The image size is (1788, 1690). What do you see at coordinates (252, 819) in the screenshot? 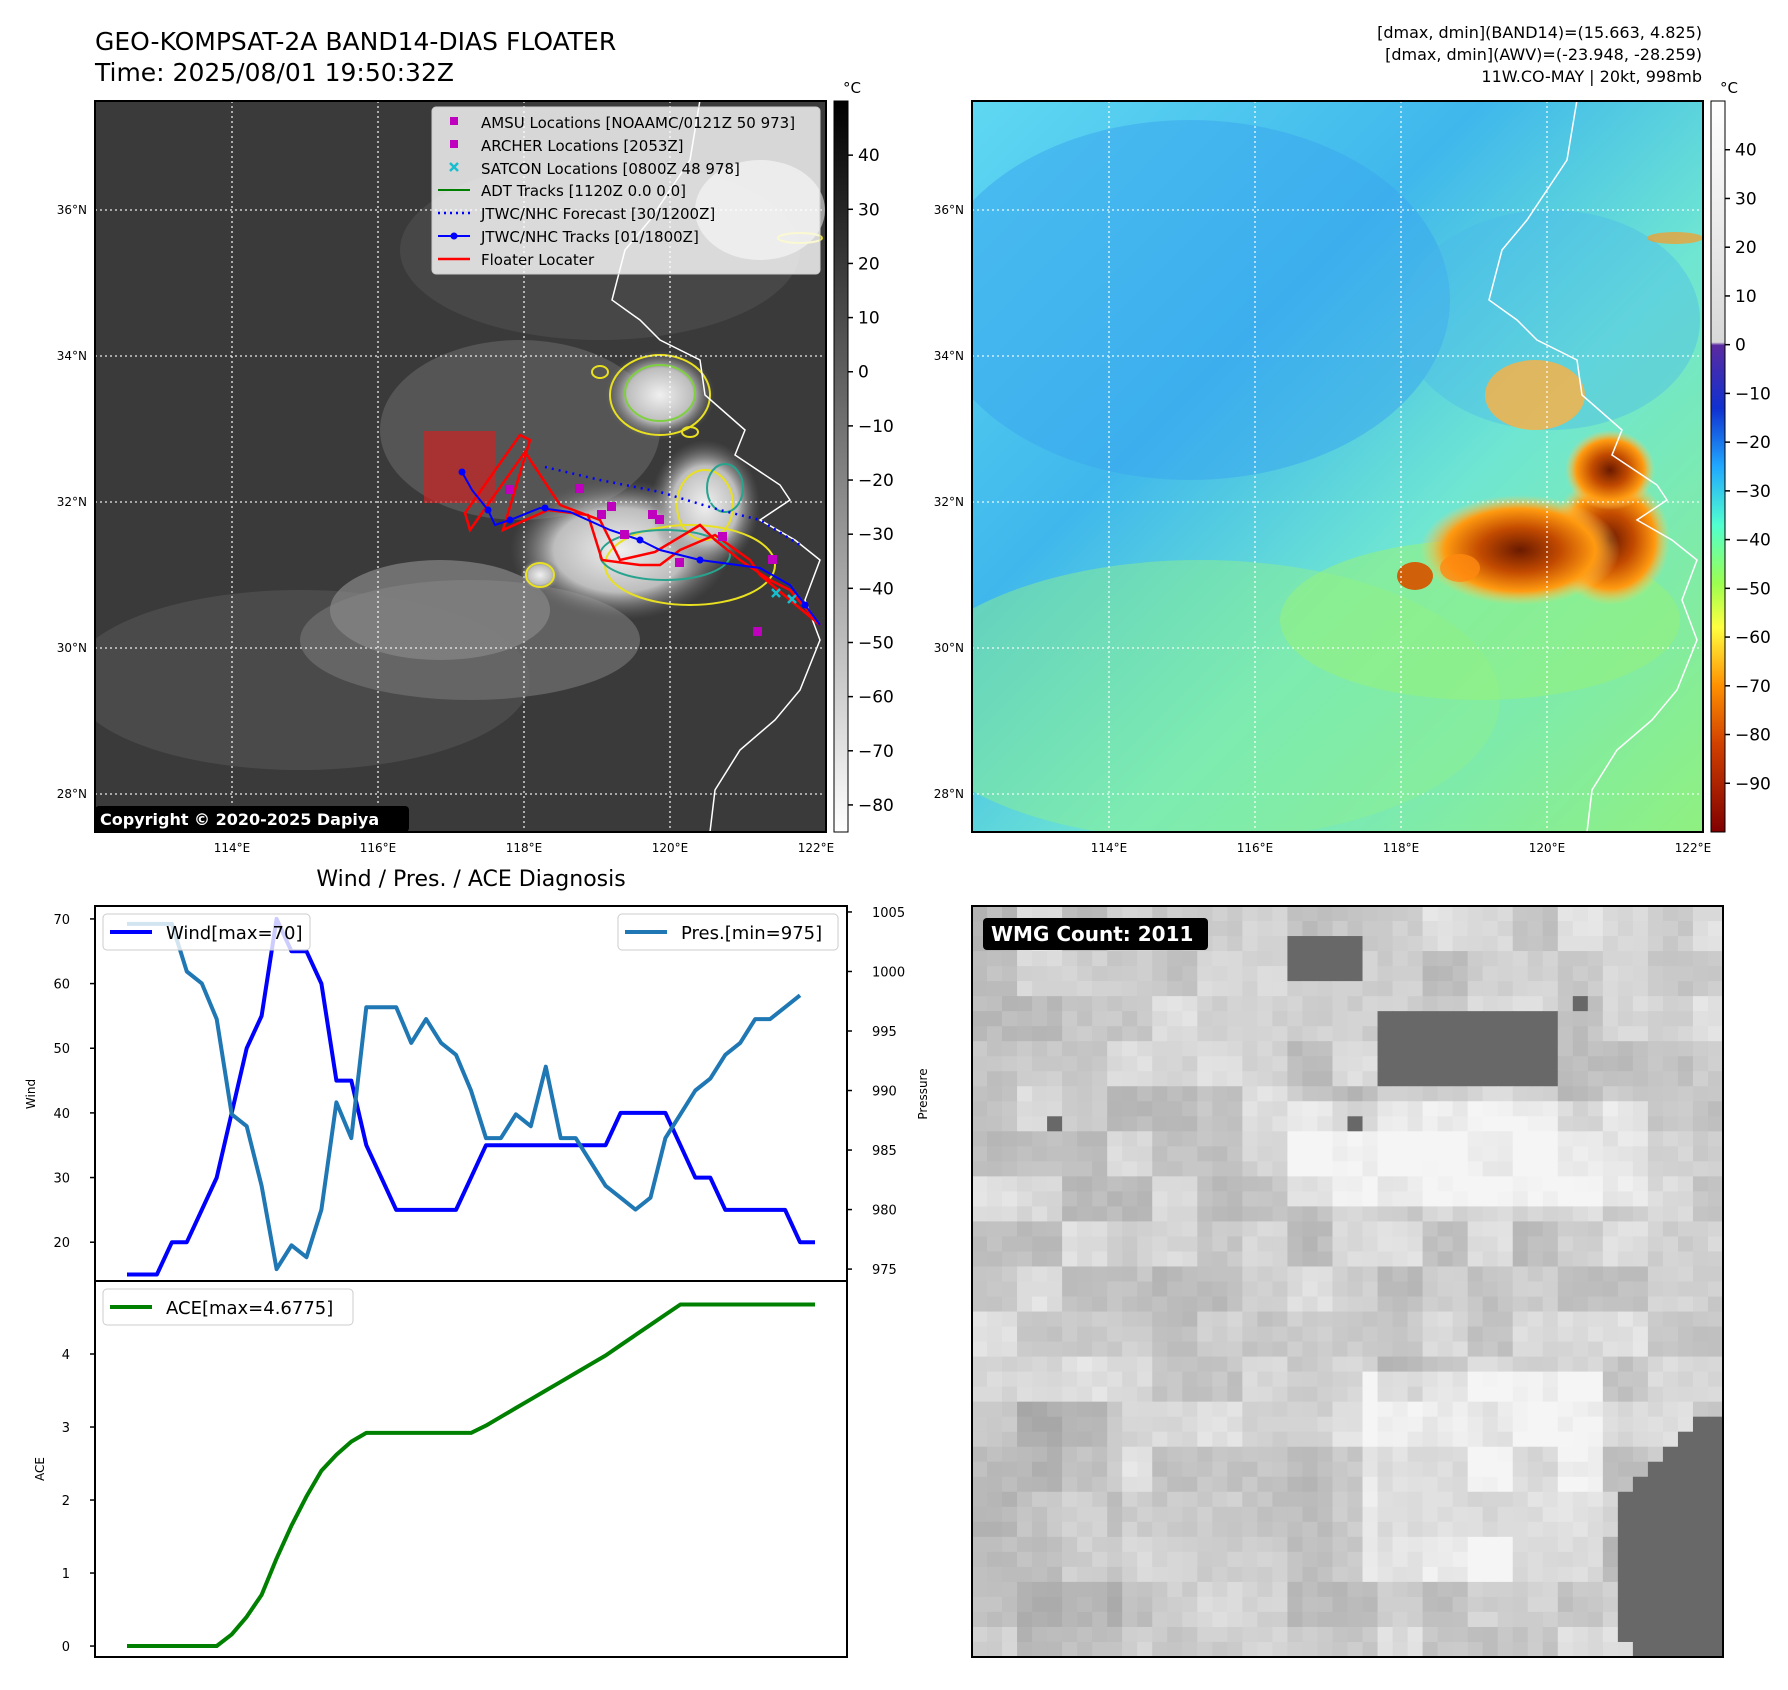
I see `copyright-badge` at bounding box center [252, 819].